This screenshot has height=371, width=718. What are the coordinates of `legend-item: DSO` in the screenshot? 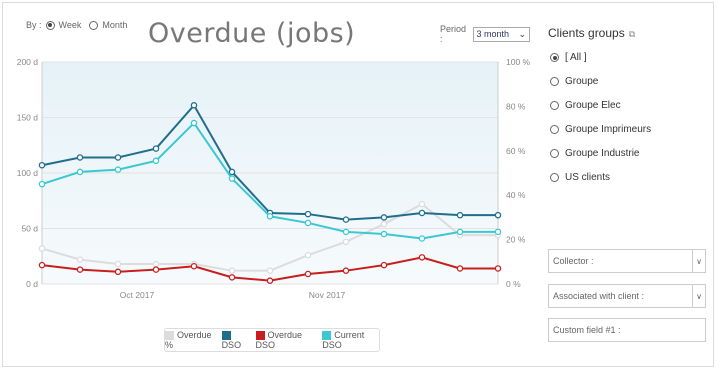 It's located at (235, 340).